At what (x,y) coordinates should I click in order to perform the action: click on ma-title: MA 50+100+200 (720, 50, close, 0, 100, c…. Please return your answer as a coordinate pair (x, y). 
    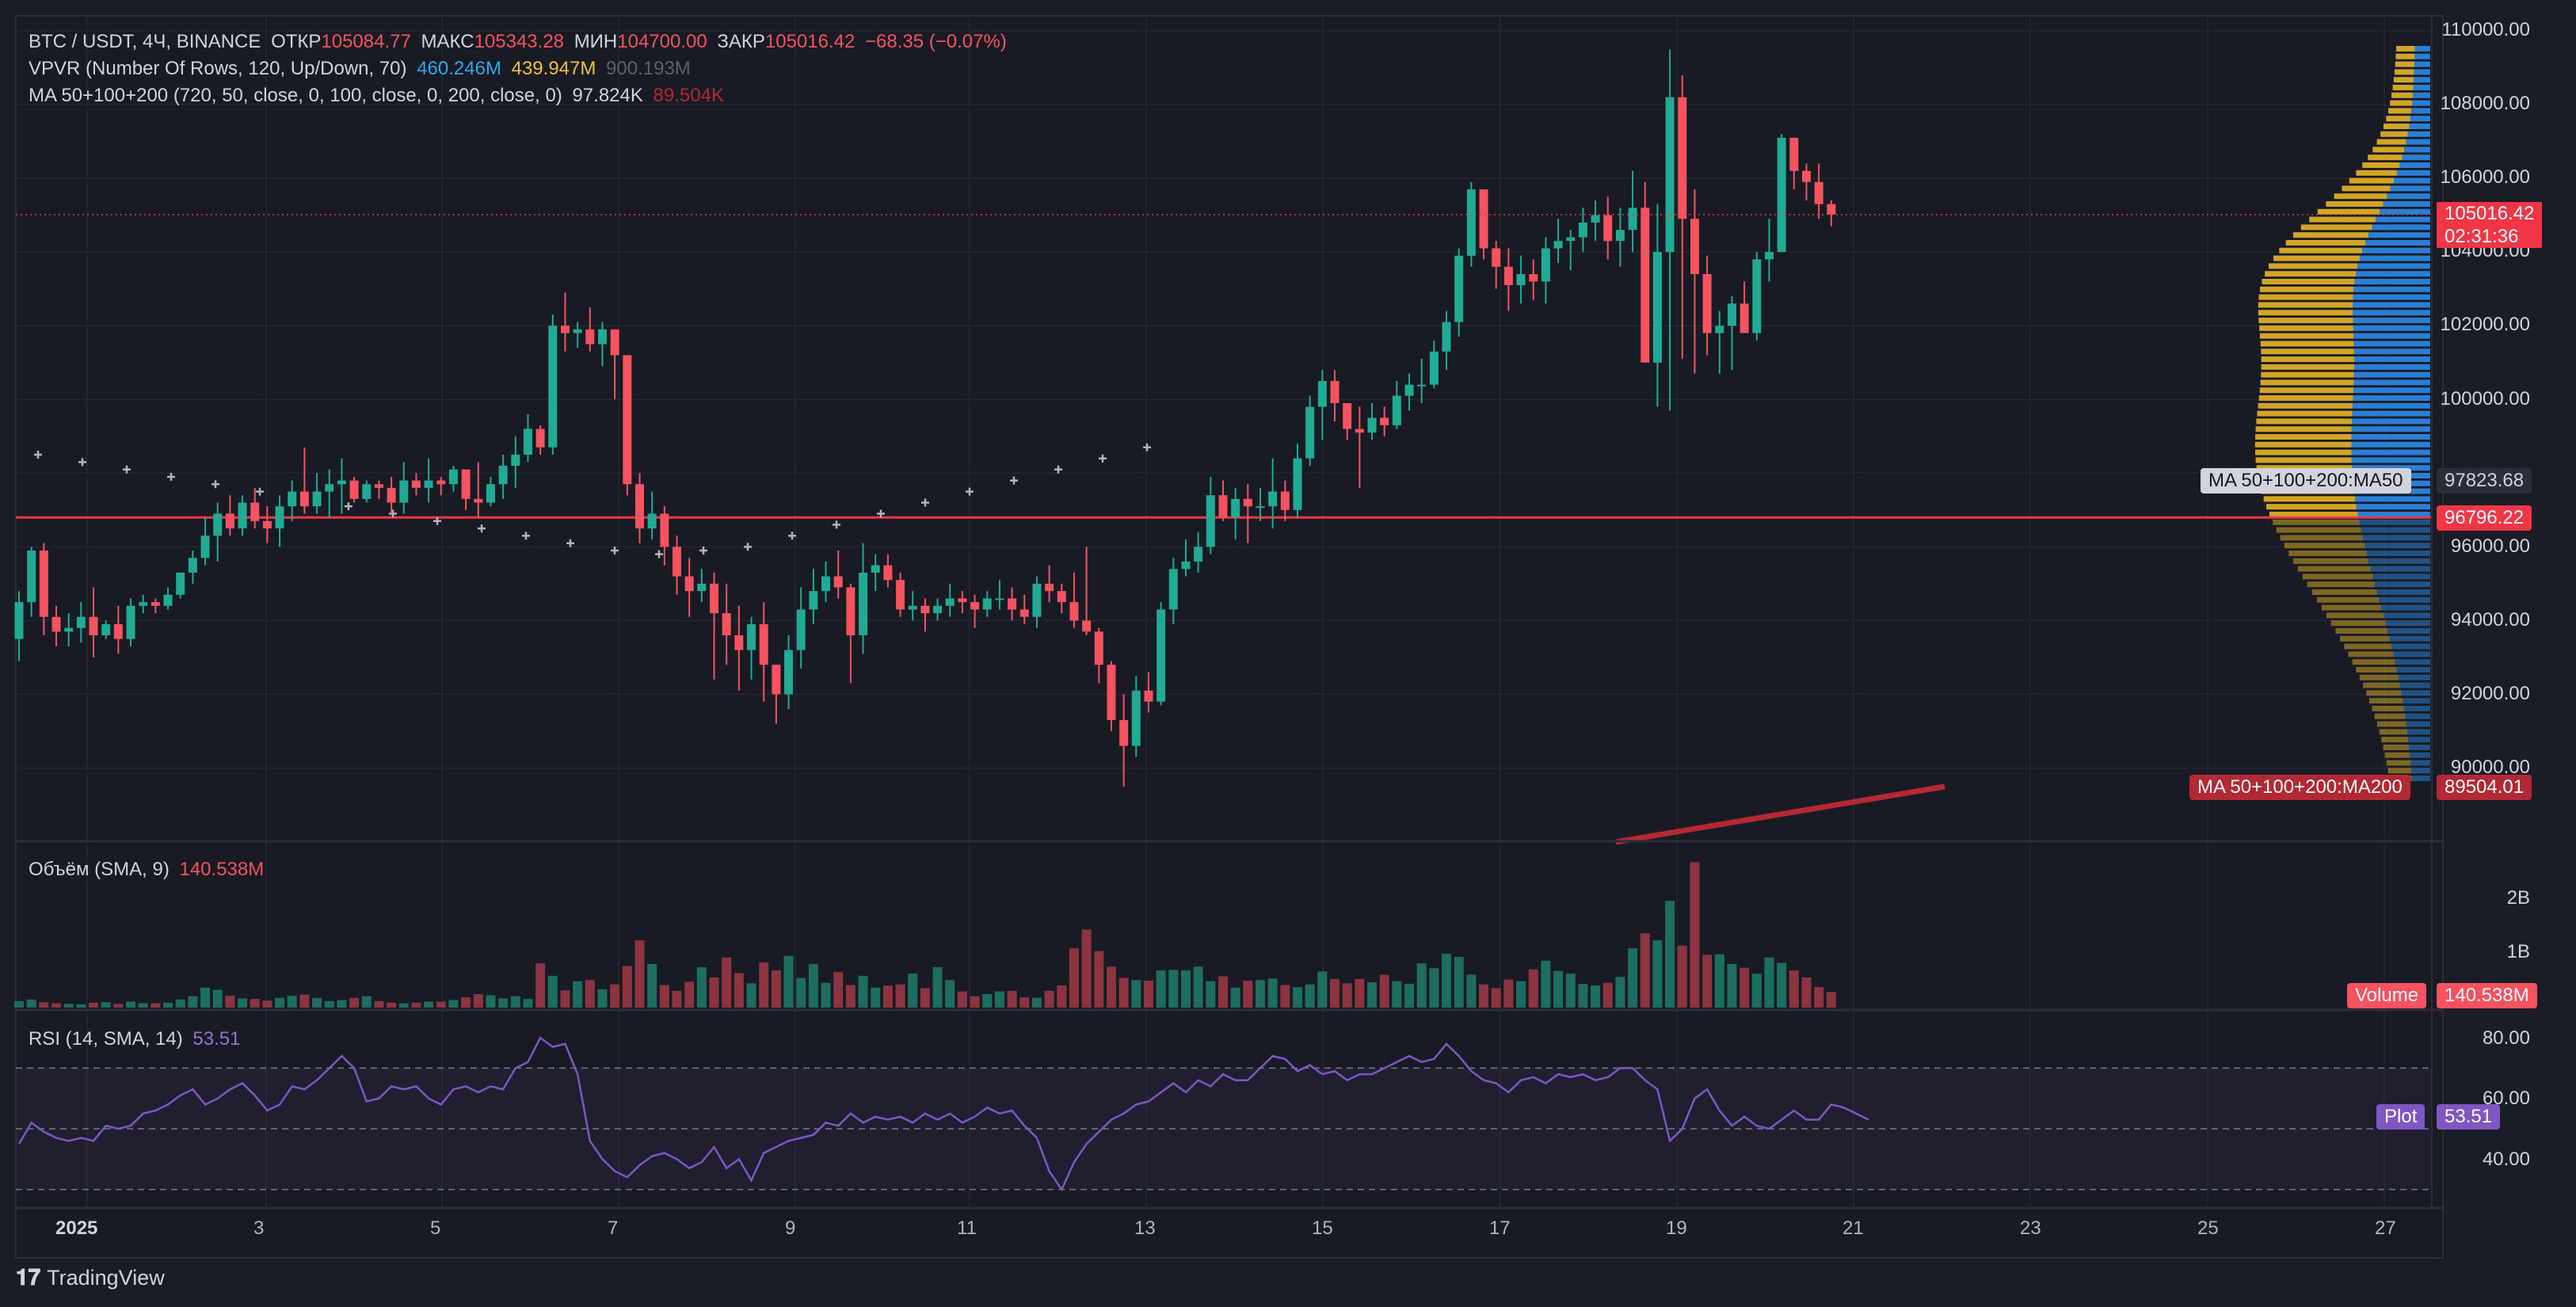
    Looking at the image, I should click on (295, 95).